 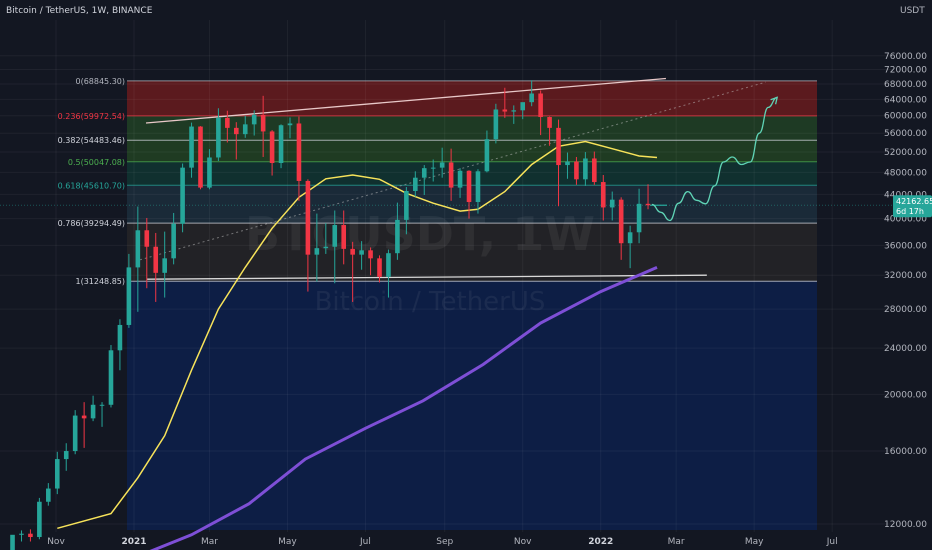 What do you see at coordinates (905, 173) in the screenshot?
I see `price-tick-label-7: 48000.00` at bounding box center [905, 173].